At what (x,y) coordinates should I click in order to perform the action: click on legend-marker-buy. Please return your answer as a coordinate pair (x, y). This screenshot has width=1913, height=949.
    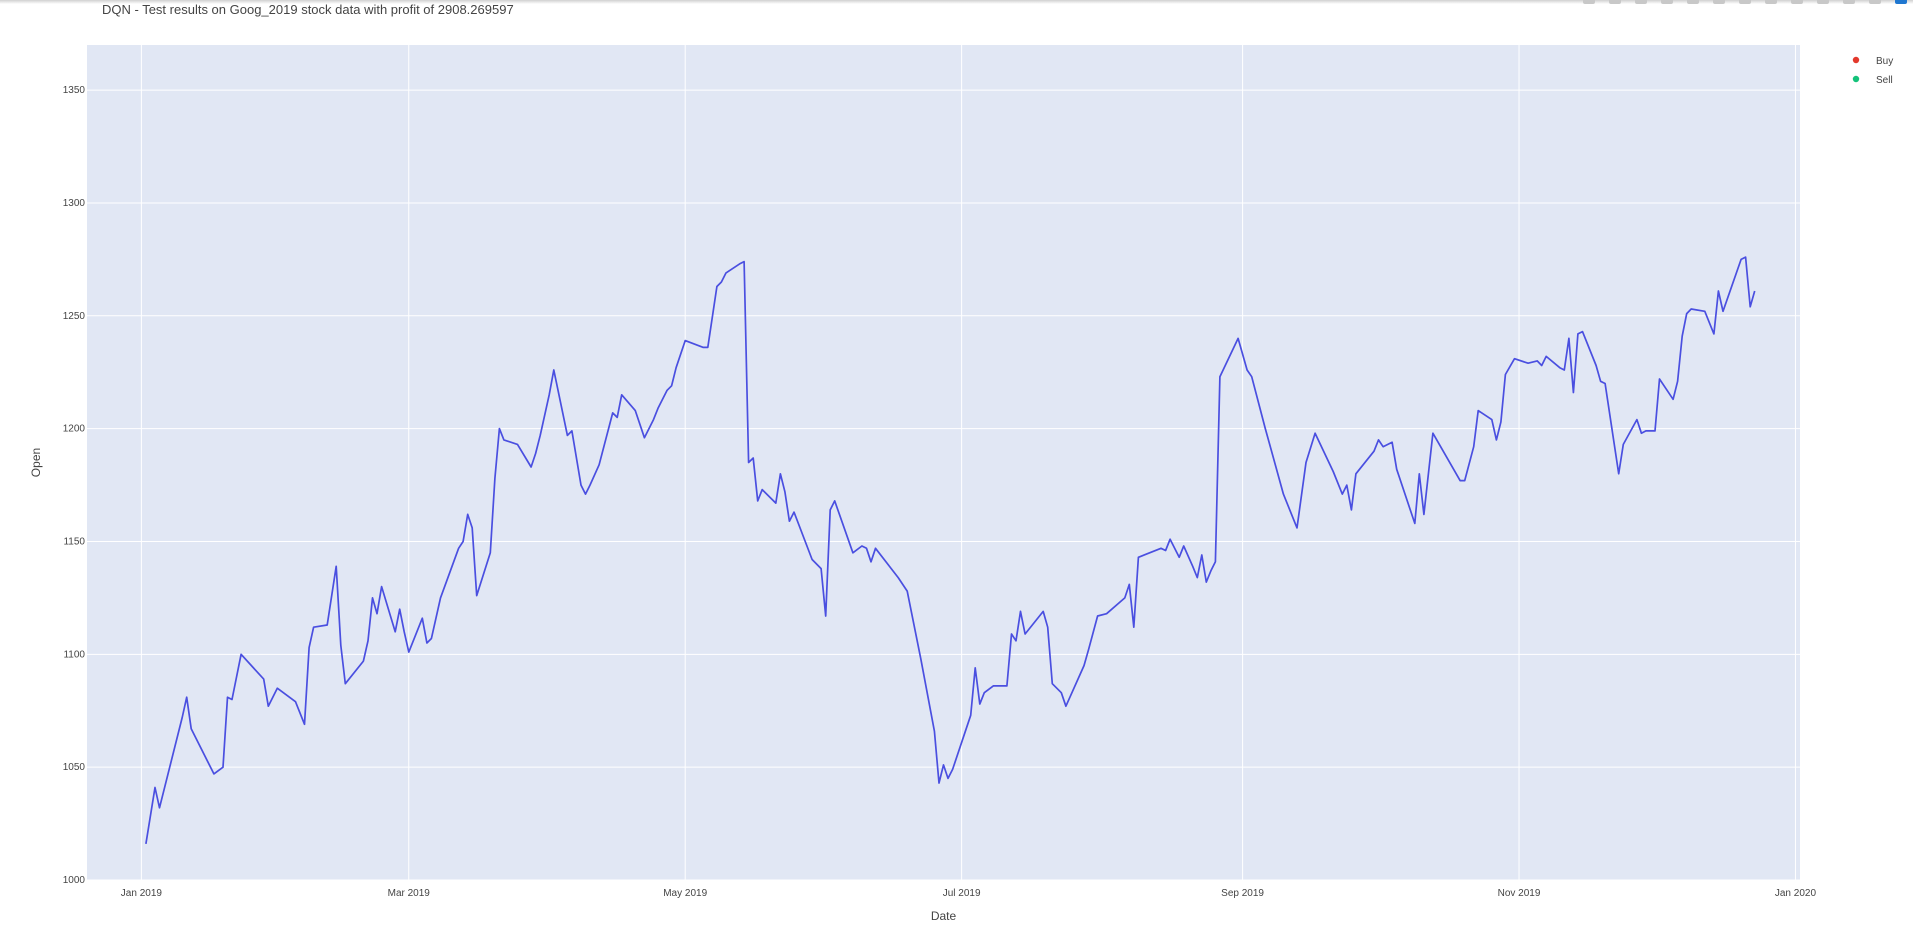
    Looking at the image, I should click on (1856, 60).